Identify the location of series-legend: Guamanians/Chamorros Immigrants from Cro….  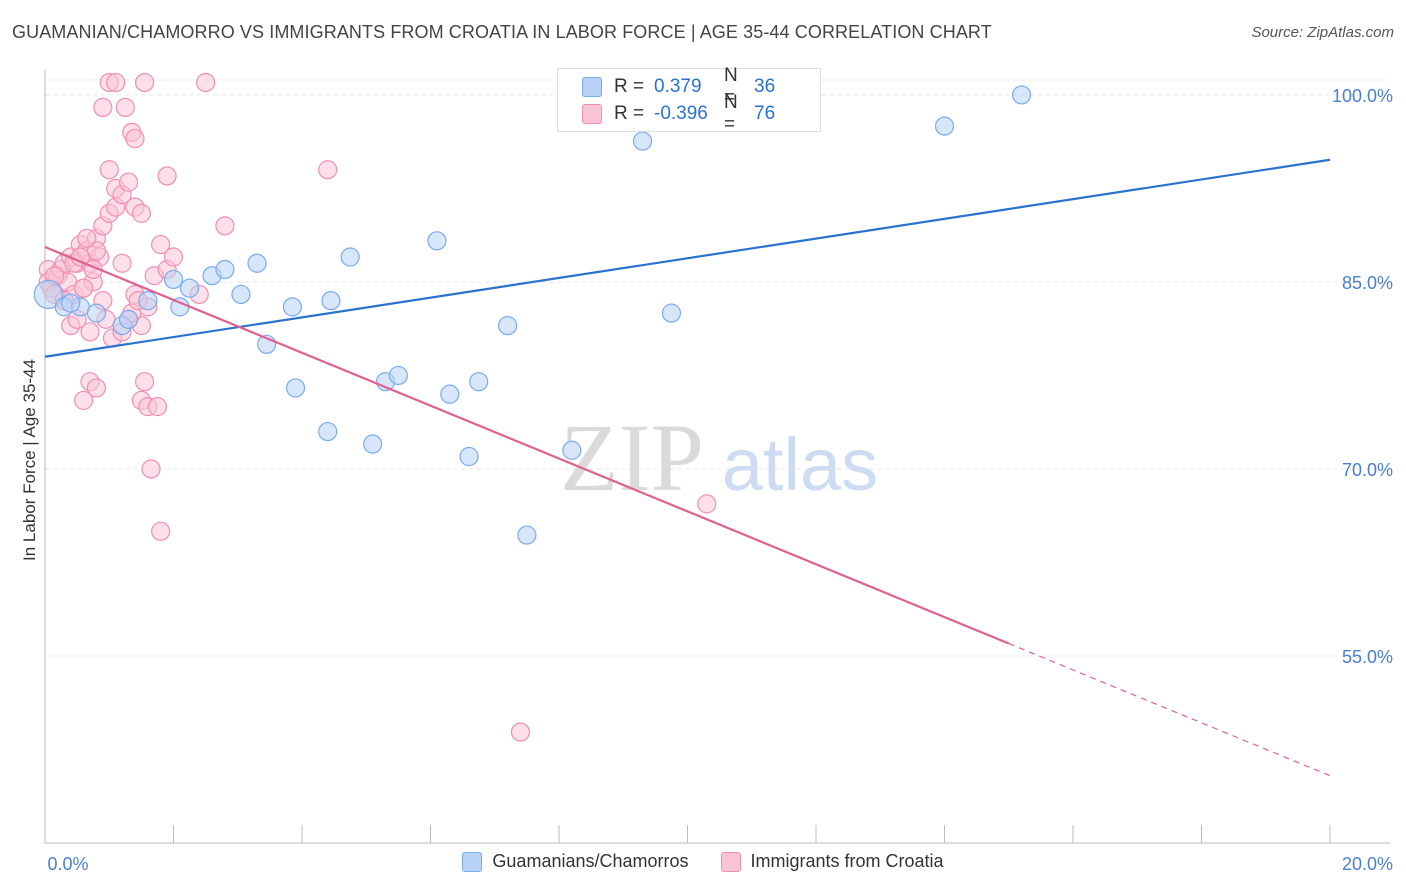
(703, 861).